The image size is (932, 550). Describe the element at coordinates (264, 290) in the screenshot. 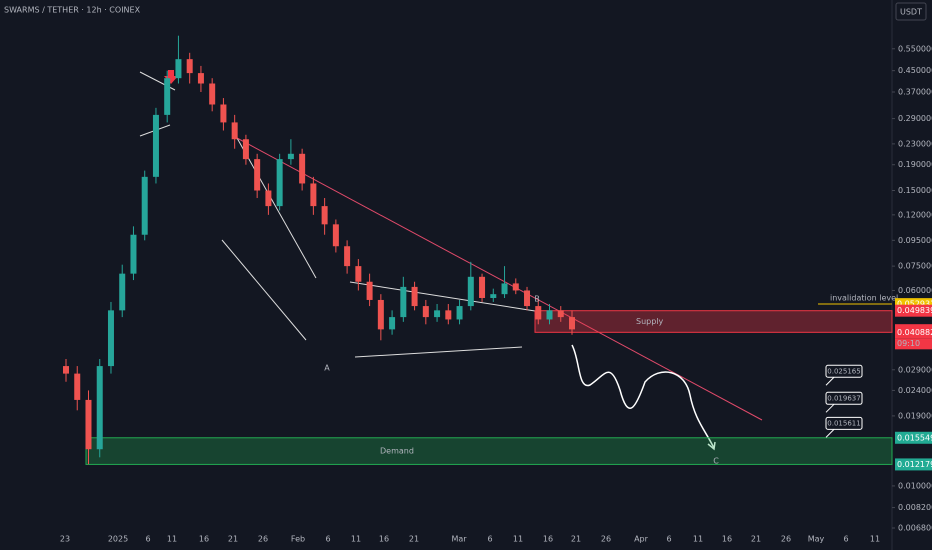

I see `channel-line` at that location.